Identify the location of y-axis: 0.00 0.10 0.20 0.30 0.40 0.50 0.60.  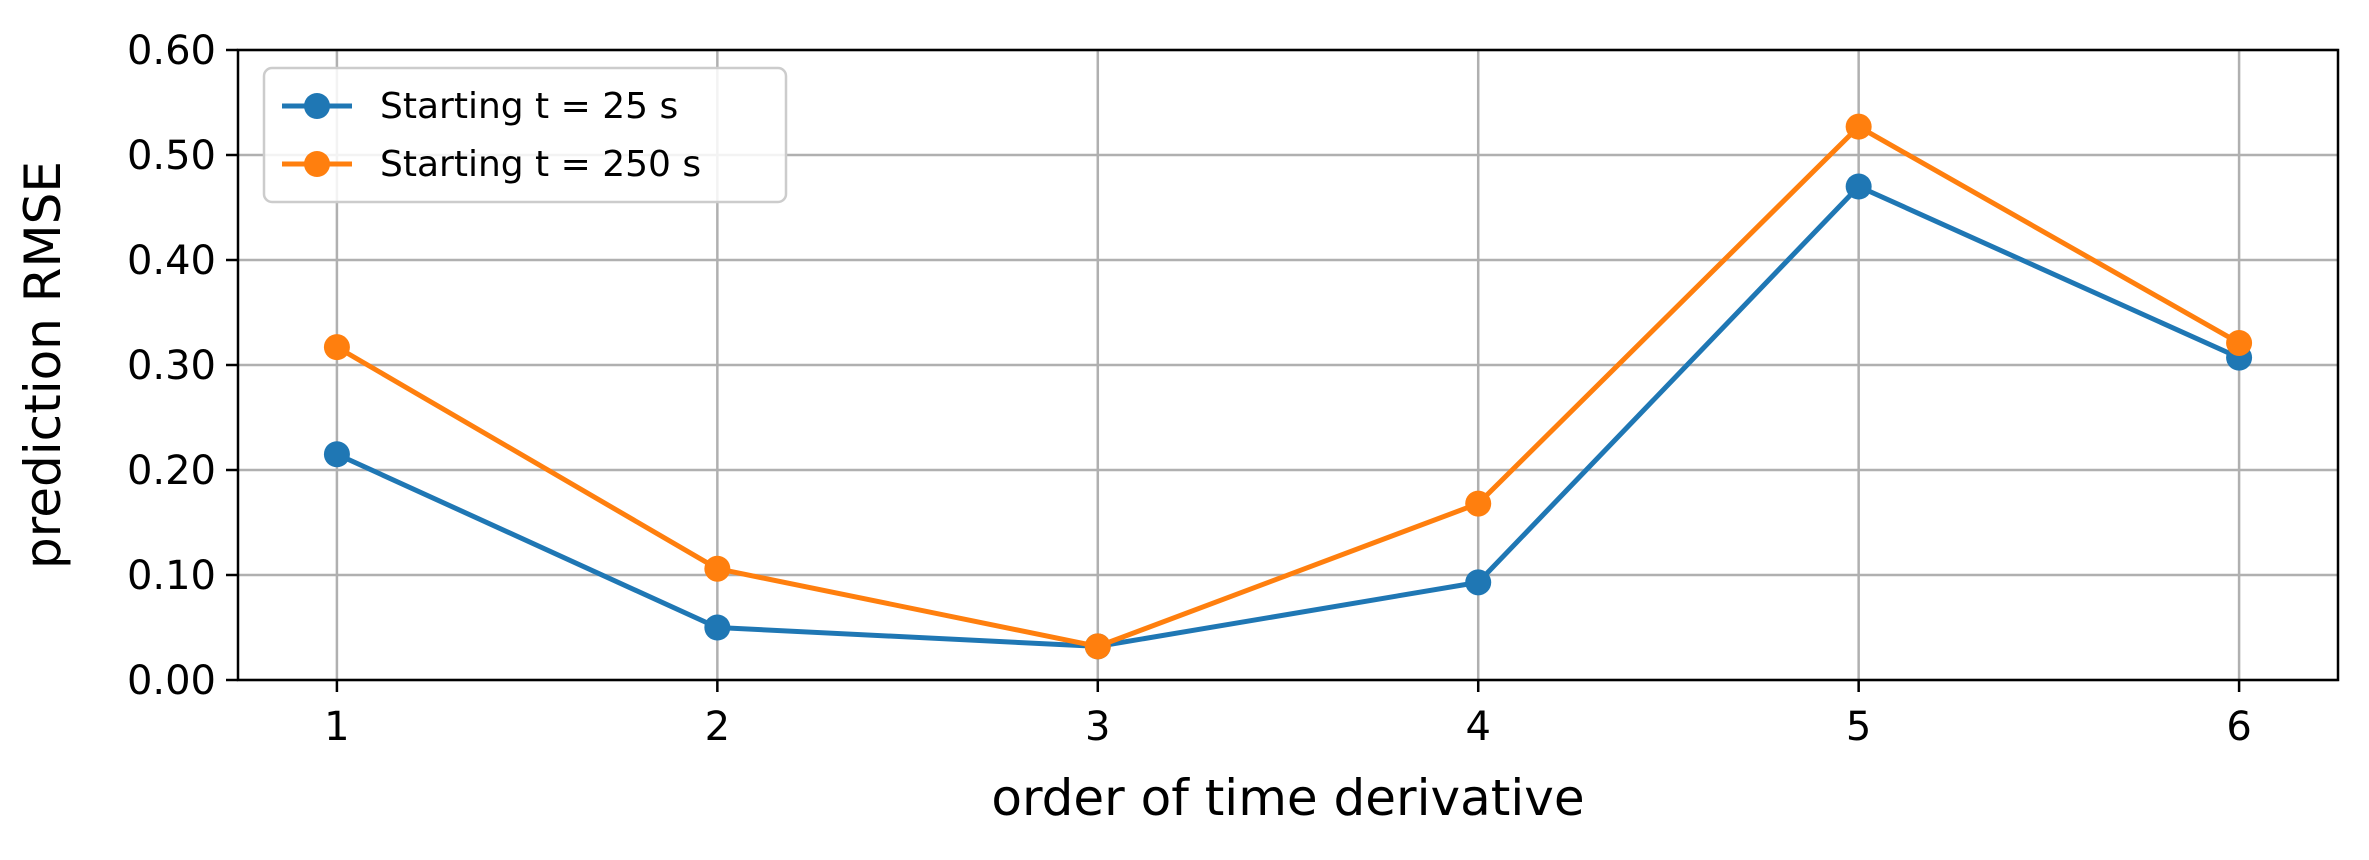
(182, 366).